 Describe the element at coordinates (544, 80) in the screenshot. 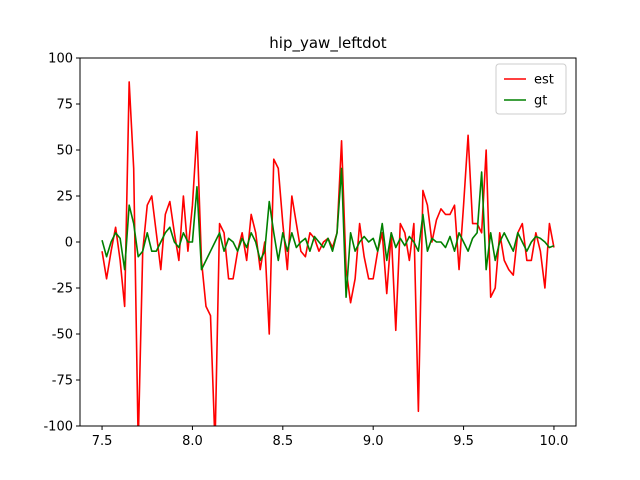

I see `legend-label: est` at that location.